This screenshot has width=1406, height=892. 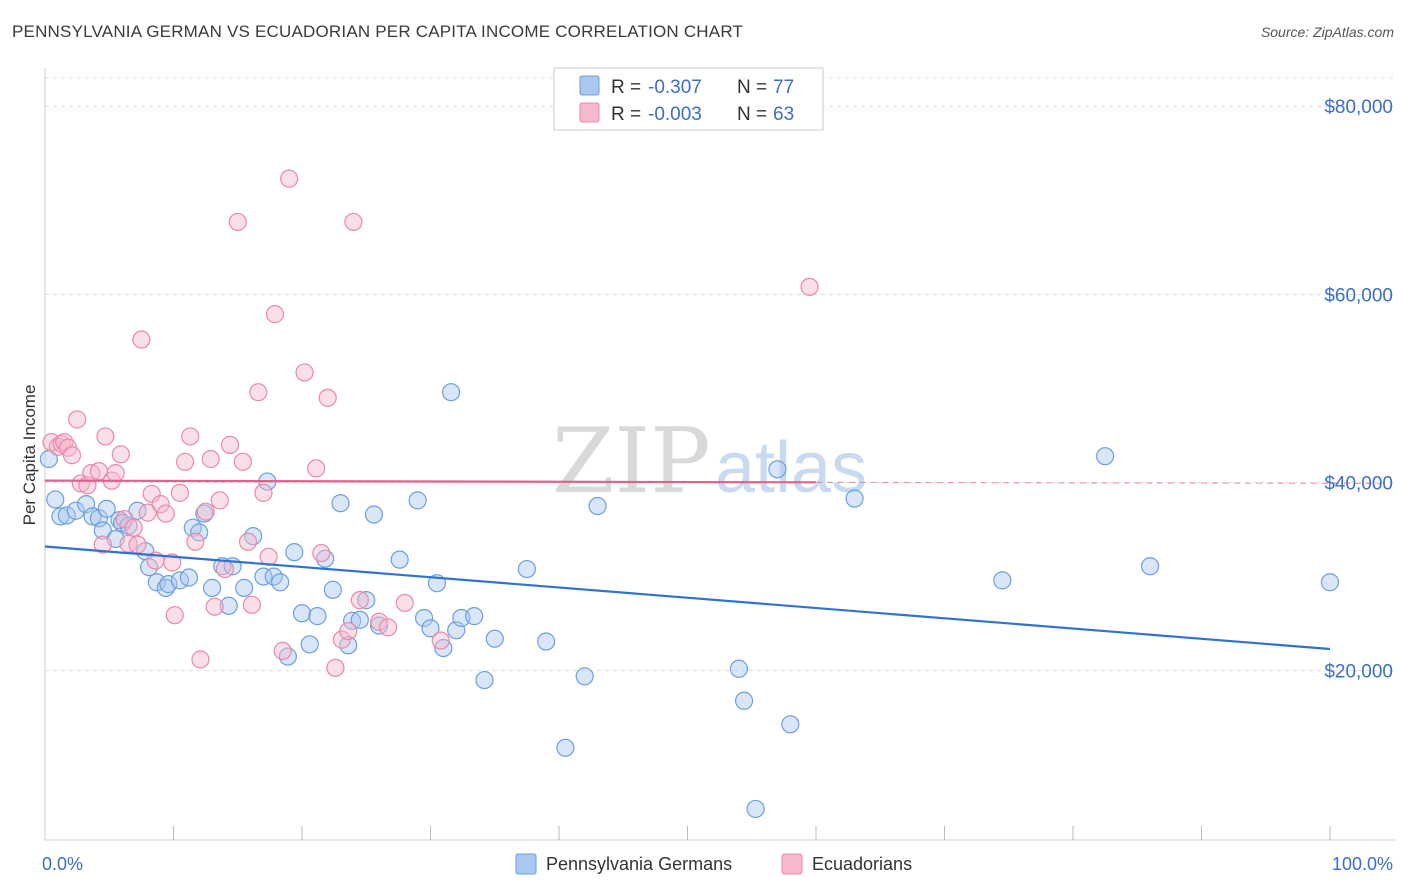 What do you see at coordinates (1362, 864) in the screenshot?
I see `x-tick-label-1: 100.0%` at bounding box center [1362, 864].